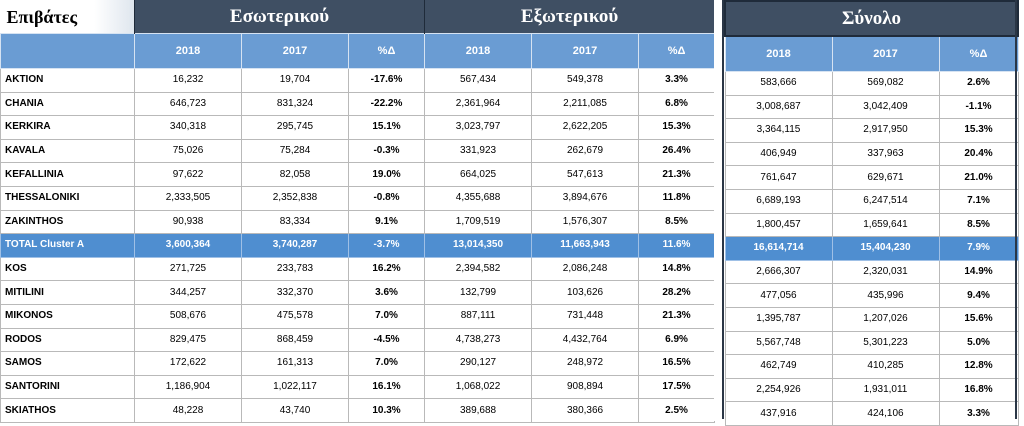  I want to click on international-2017: 248,972, so click(585, 363).